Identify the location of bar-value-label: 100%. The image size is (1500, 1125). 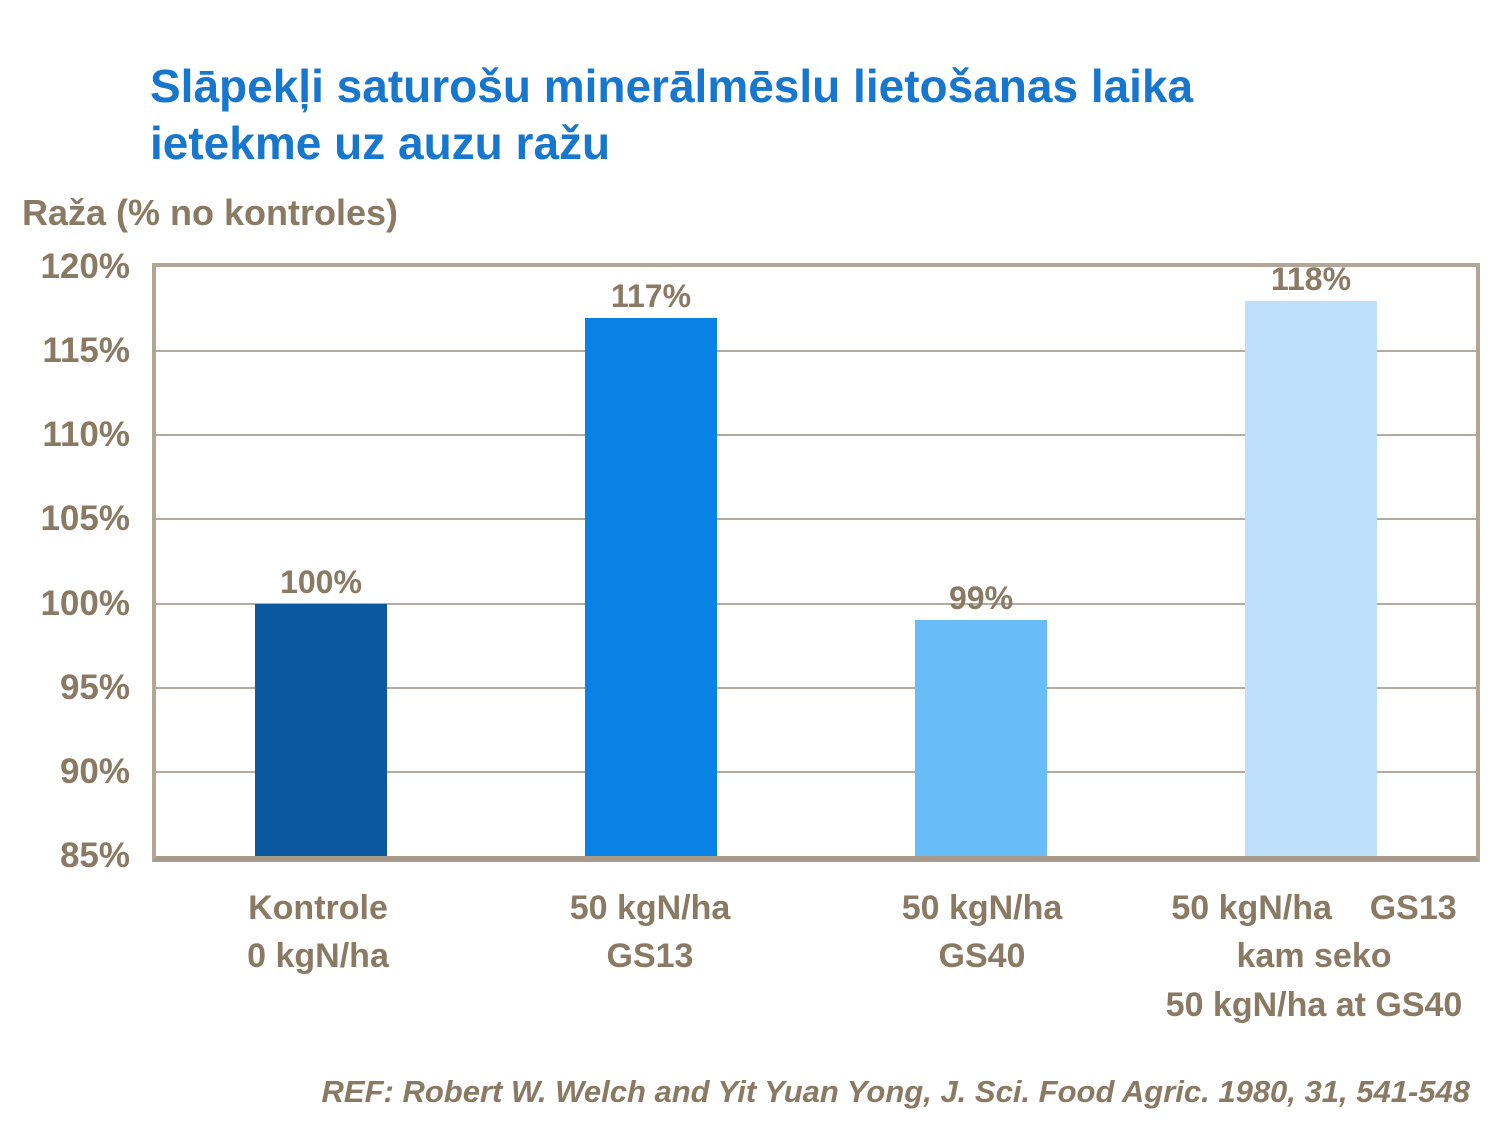
(321, 581).